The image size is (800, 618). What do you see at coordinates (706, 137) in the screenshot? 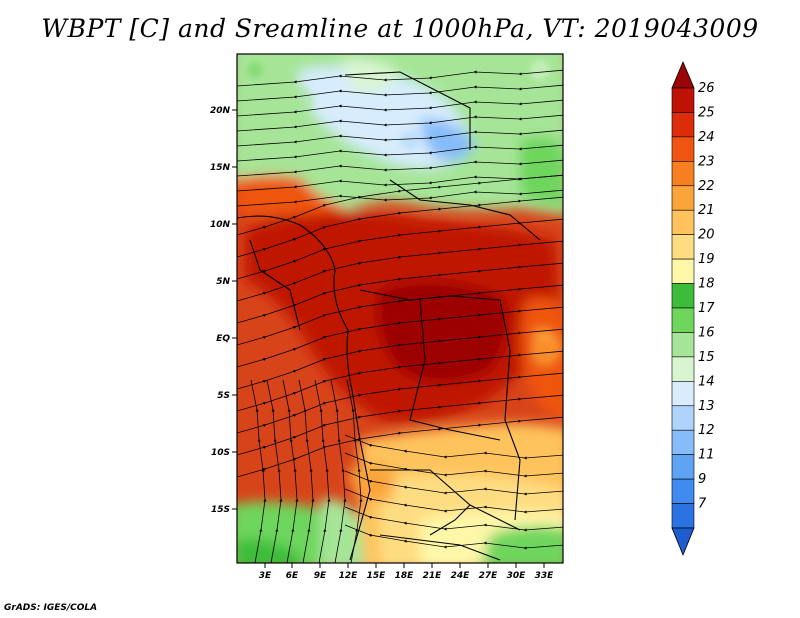
I see `colorbar-label: 24` at bounding box center [706, 137].